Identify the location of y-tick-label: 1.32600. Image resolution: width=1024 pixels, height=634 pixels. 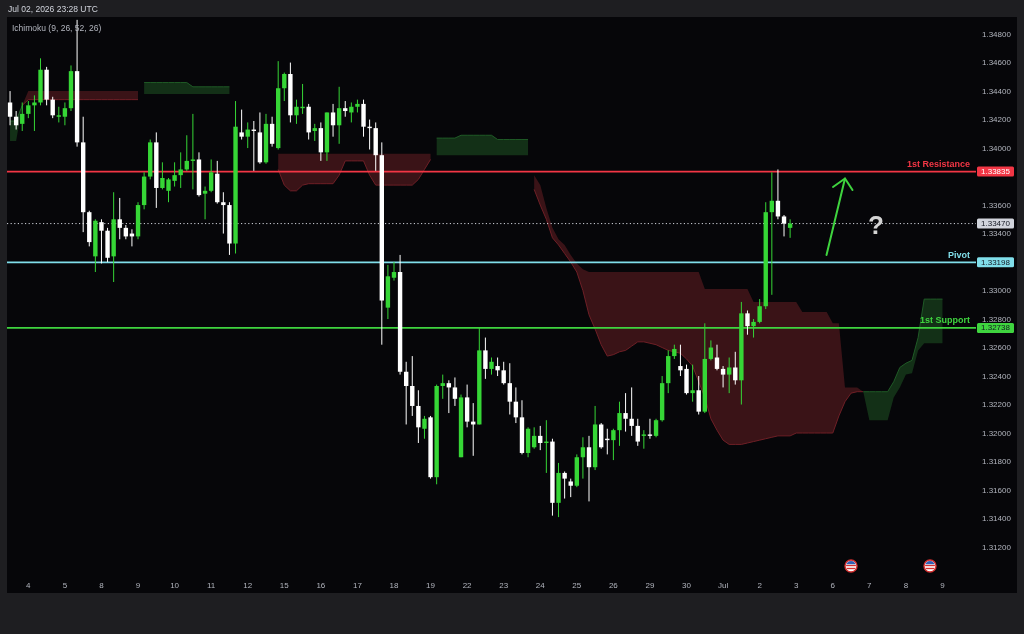
(997, 348).